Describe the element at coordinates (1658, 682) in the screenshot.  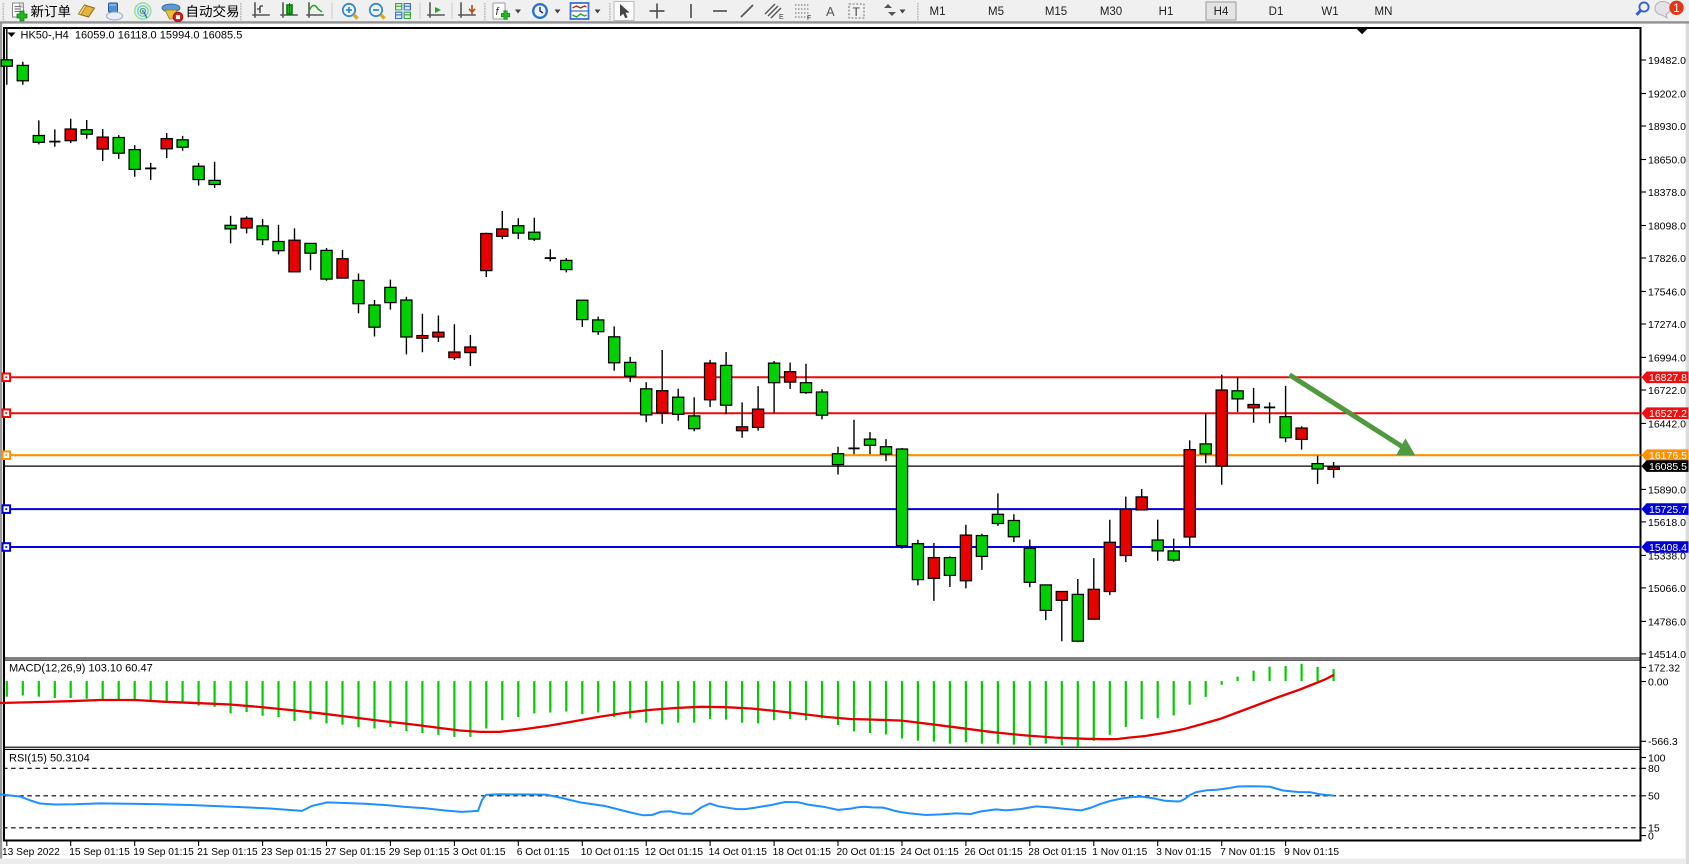
I see `svg-text: 0.00` at that location.